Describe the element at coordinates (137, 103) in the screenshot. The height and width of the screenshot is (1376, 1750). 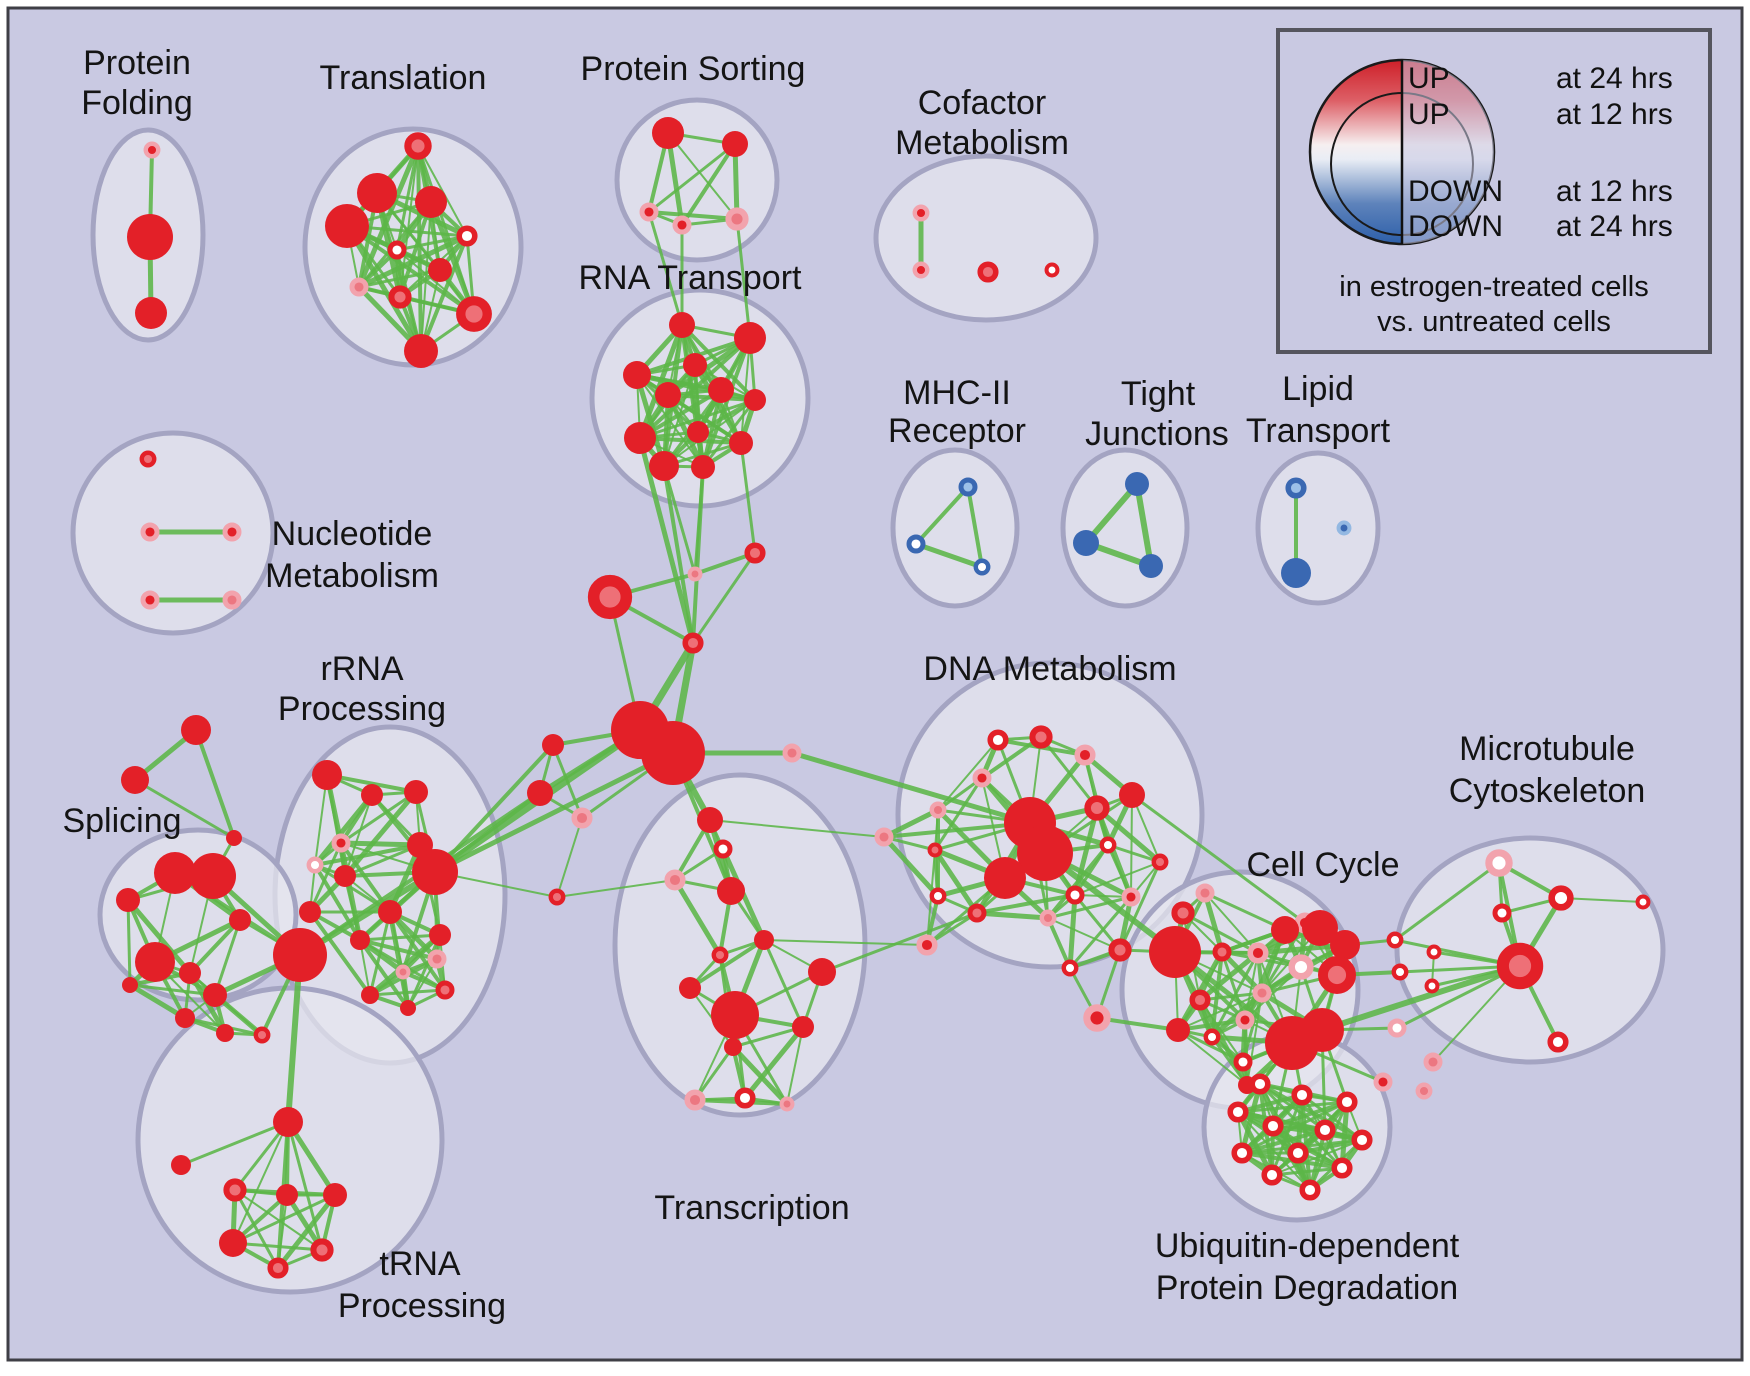
I see `cluster-label-protein-folding: Folding` at that location.